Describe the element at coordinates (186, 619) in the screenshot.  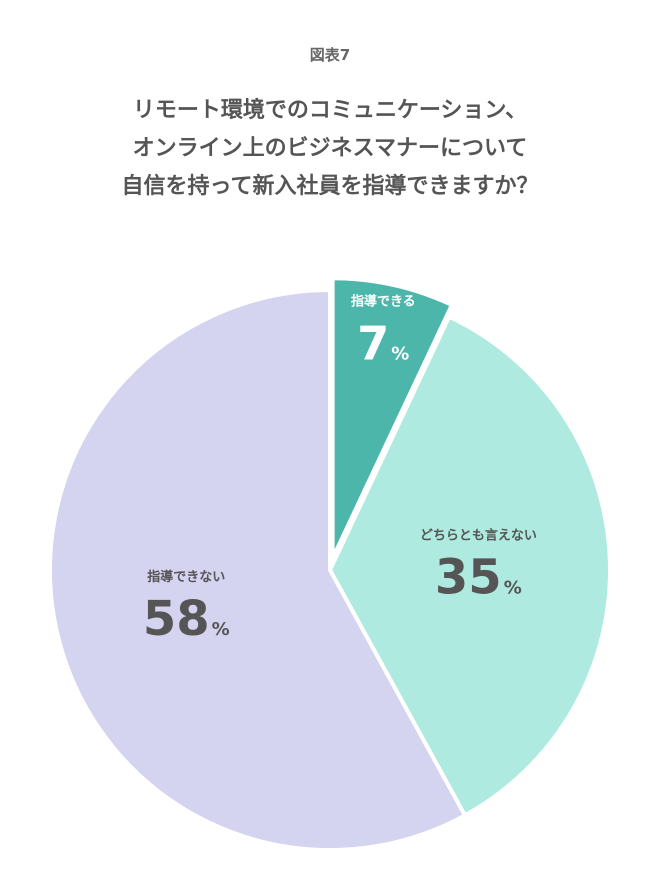
I see `value-teach-cannot: 58%` at that location.